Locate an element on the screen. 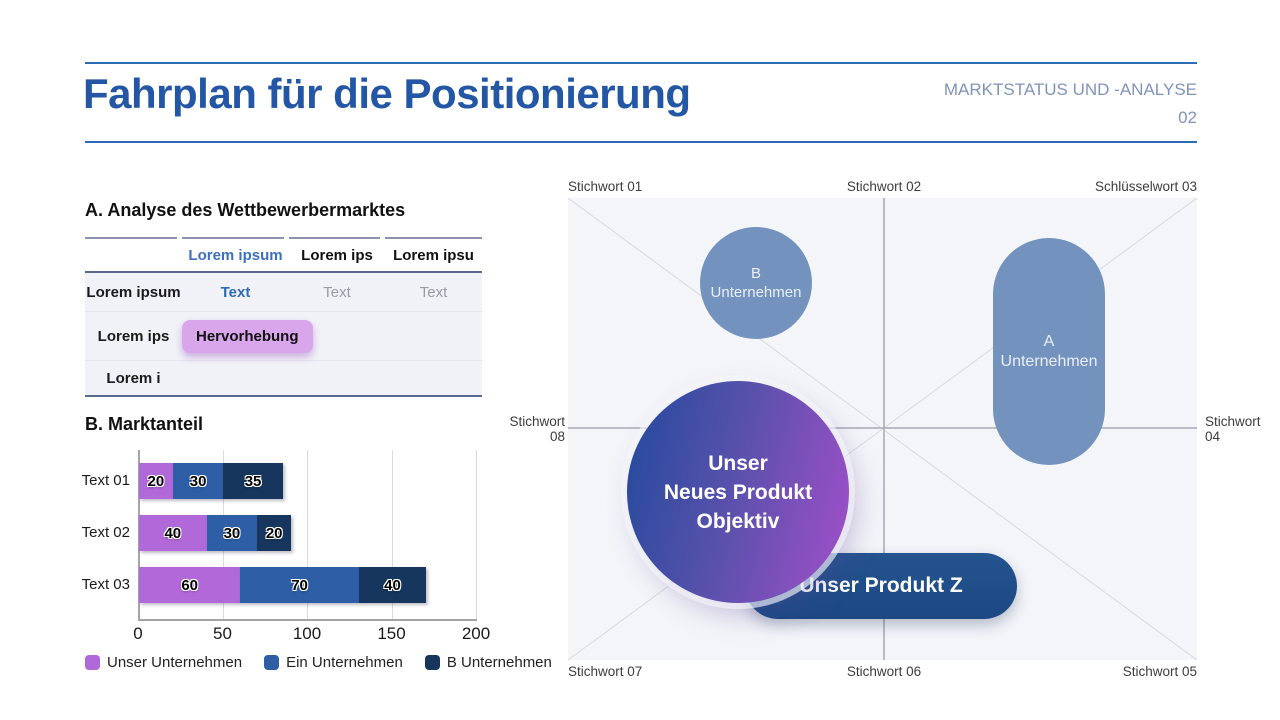 The image size is (1280, 720). bar-chart-x-axis-ticks: 0 50 100 150 200 is located at coordinates (311, 635).